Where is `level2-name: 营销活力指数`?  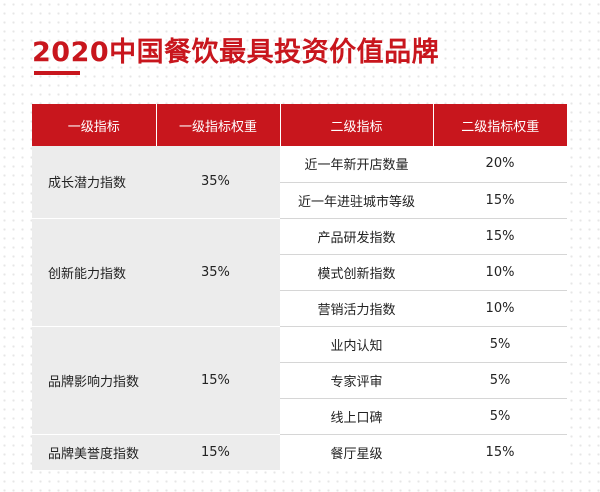
level2-name: 营销活力指数 is located at coordinates (356, 308).